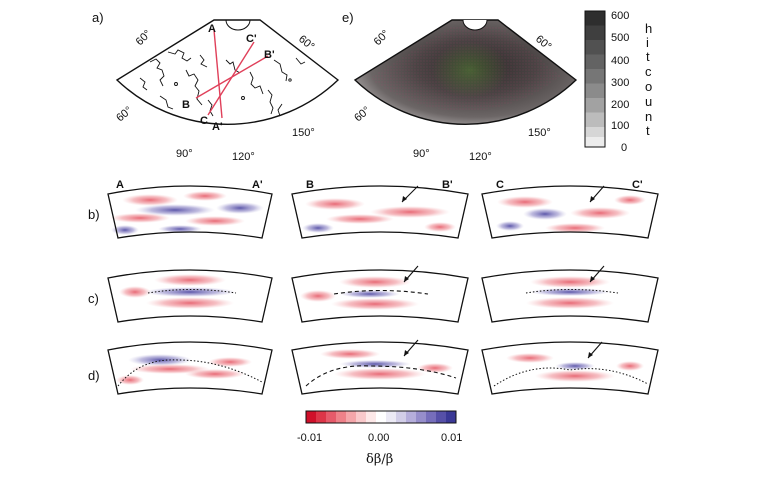 This screenshot has height=479, width=780. I want to click on map-e-lon-120: 120°, so click(480, 157).